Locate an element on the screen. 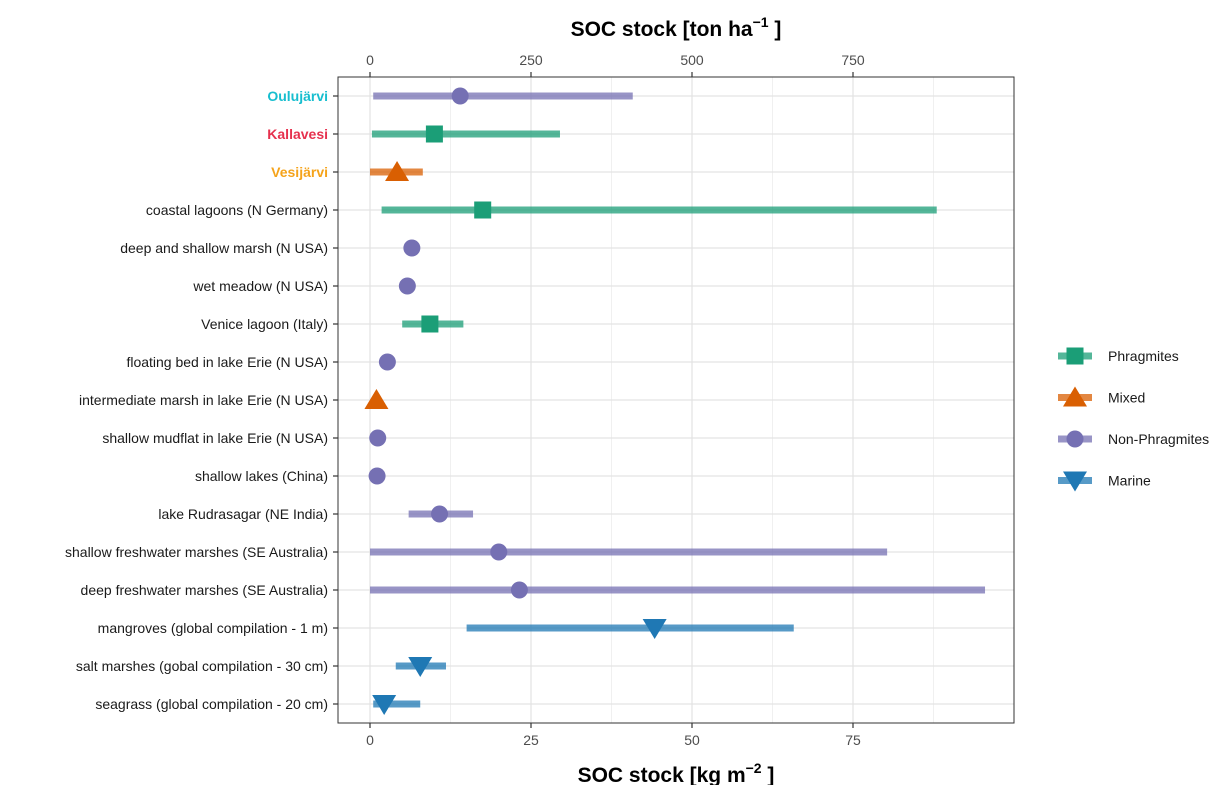 The image size is (1231, 790). bottom-axis-title: SOC stock [kg m−2 ] is located at coordinates (676, 772).